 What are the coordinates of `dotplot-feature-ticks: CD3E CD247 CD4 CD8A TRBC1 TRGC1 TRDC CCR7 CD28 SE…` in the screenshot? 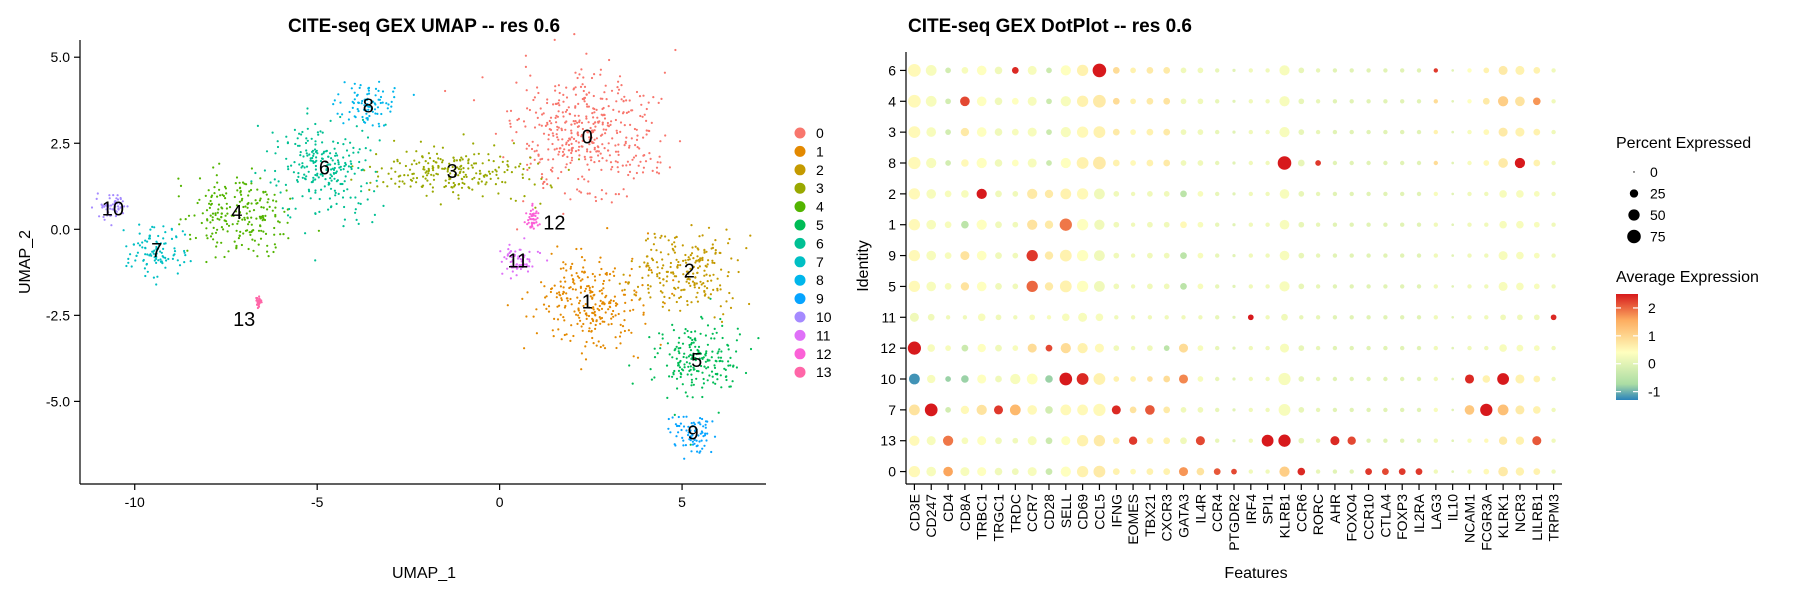 It's located at (1234, 517).